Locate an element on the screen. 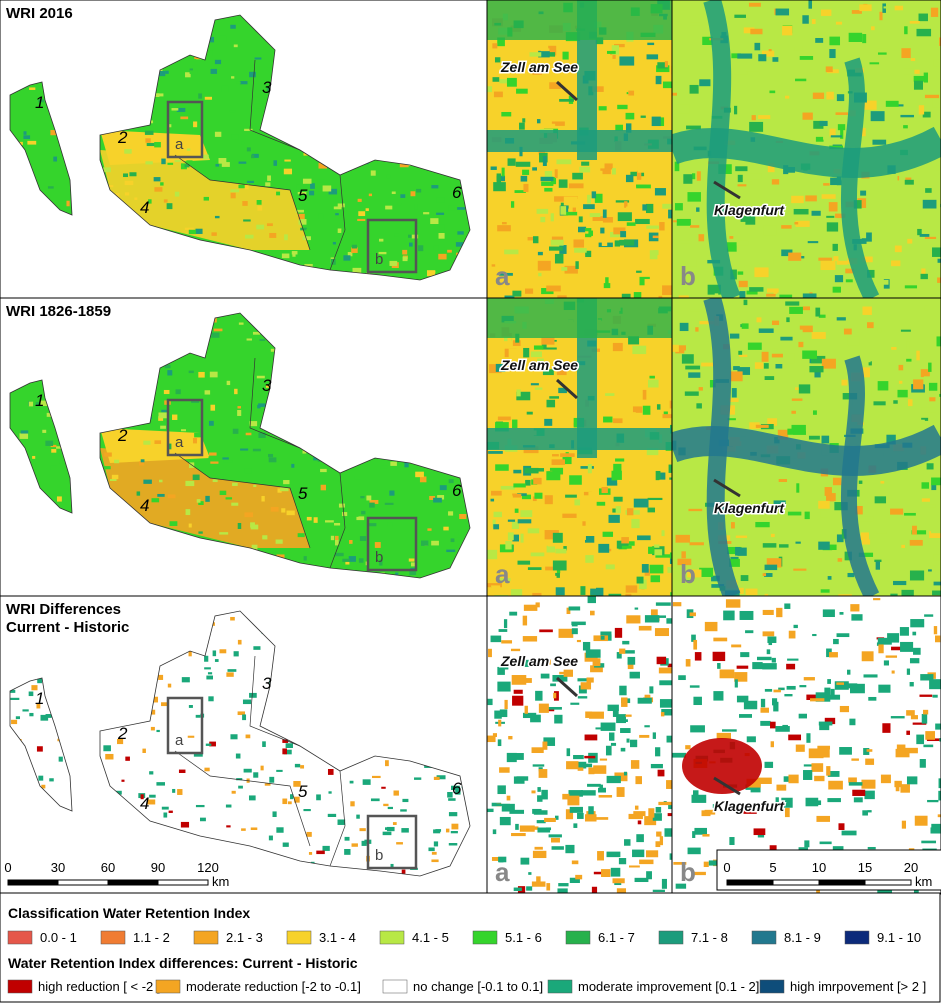 The image size is (941, 1008). valley is located at coordinates (579, 20).